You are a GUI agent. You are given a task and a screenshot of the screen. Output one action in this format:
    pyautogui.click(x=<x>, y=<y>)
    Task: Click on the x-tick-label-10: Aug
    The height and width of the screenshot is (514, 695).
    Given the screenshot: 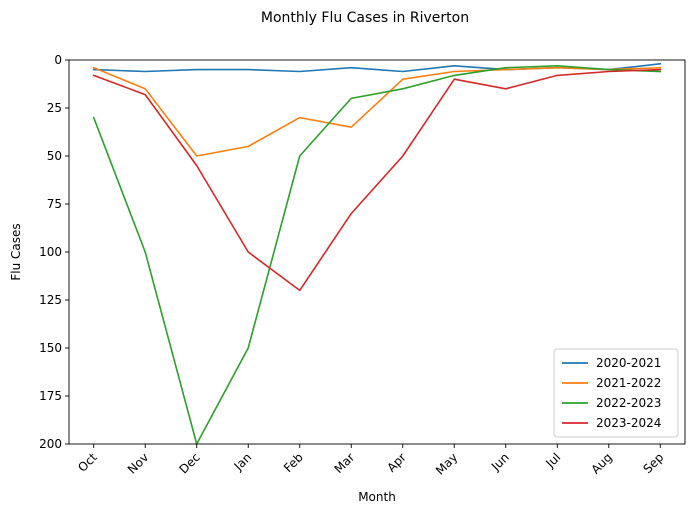 What is the action you would take?
    pyautogui.click(x=601, y=463)
    